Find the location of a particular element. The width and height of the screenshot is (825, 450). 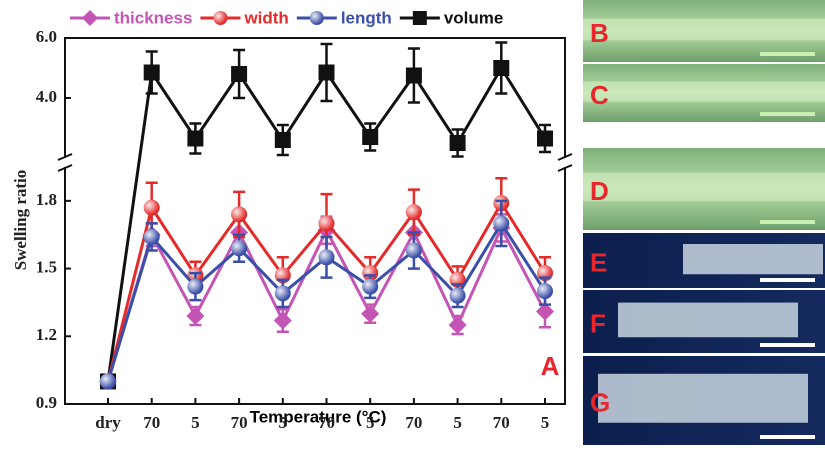

image-panel: F is located at coordinates (704, 321).